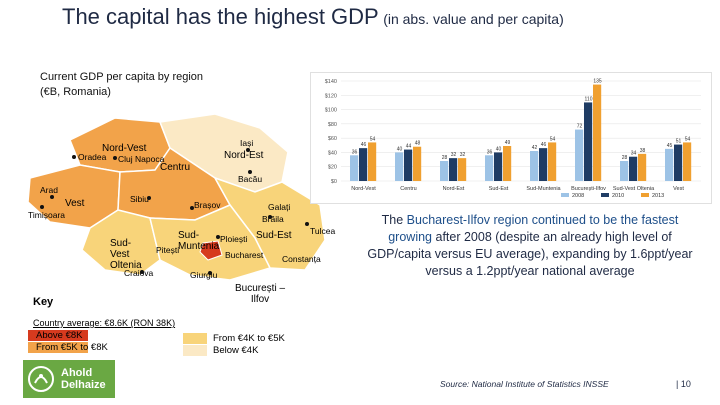 This screenshot has width=720, height=405. I want to click on y-tick-label: $120, so click(331, 96).